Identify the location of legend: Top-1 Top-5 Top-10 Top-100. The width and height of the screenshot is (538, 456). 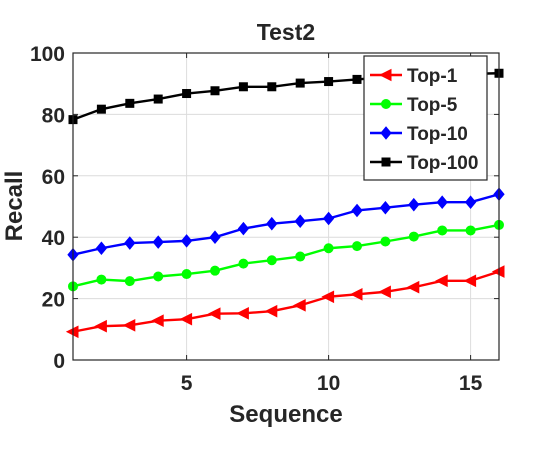
(425, 118).